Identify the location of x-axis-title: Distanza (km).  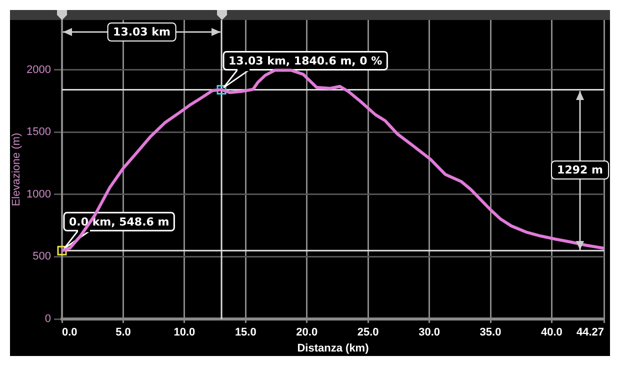
(333, 348).